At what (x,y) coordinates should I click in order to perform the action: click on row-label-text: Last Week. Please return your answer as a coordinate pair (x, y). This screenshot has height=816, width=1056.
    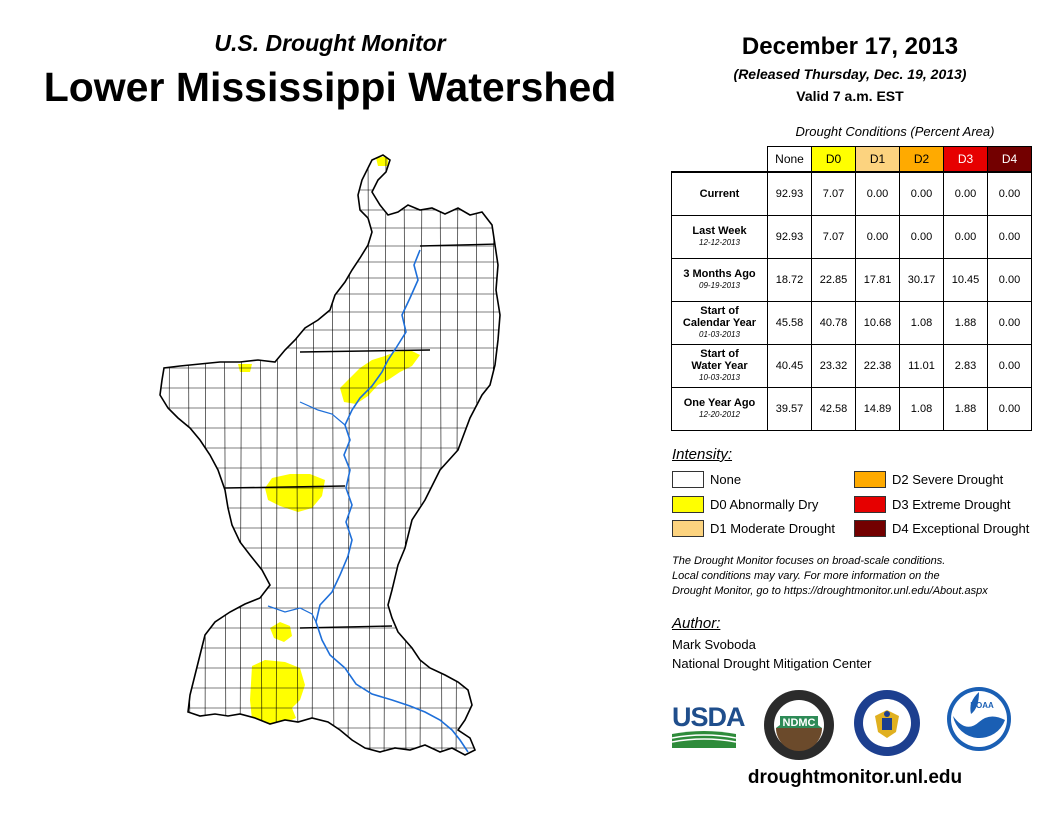
    Looking at the image, I should click on (719, 231).